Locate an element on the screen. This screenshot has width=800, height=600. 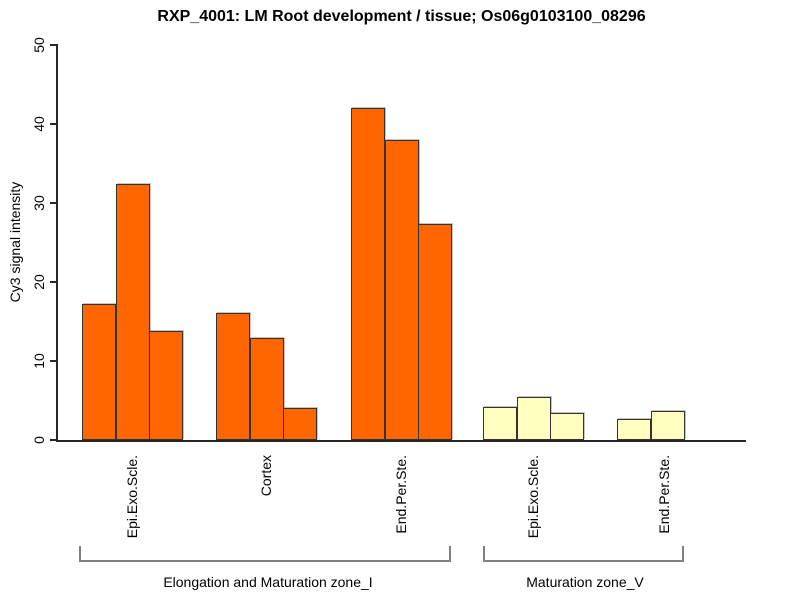
y-tick-label: 40 is located at coordinates (39, 124).